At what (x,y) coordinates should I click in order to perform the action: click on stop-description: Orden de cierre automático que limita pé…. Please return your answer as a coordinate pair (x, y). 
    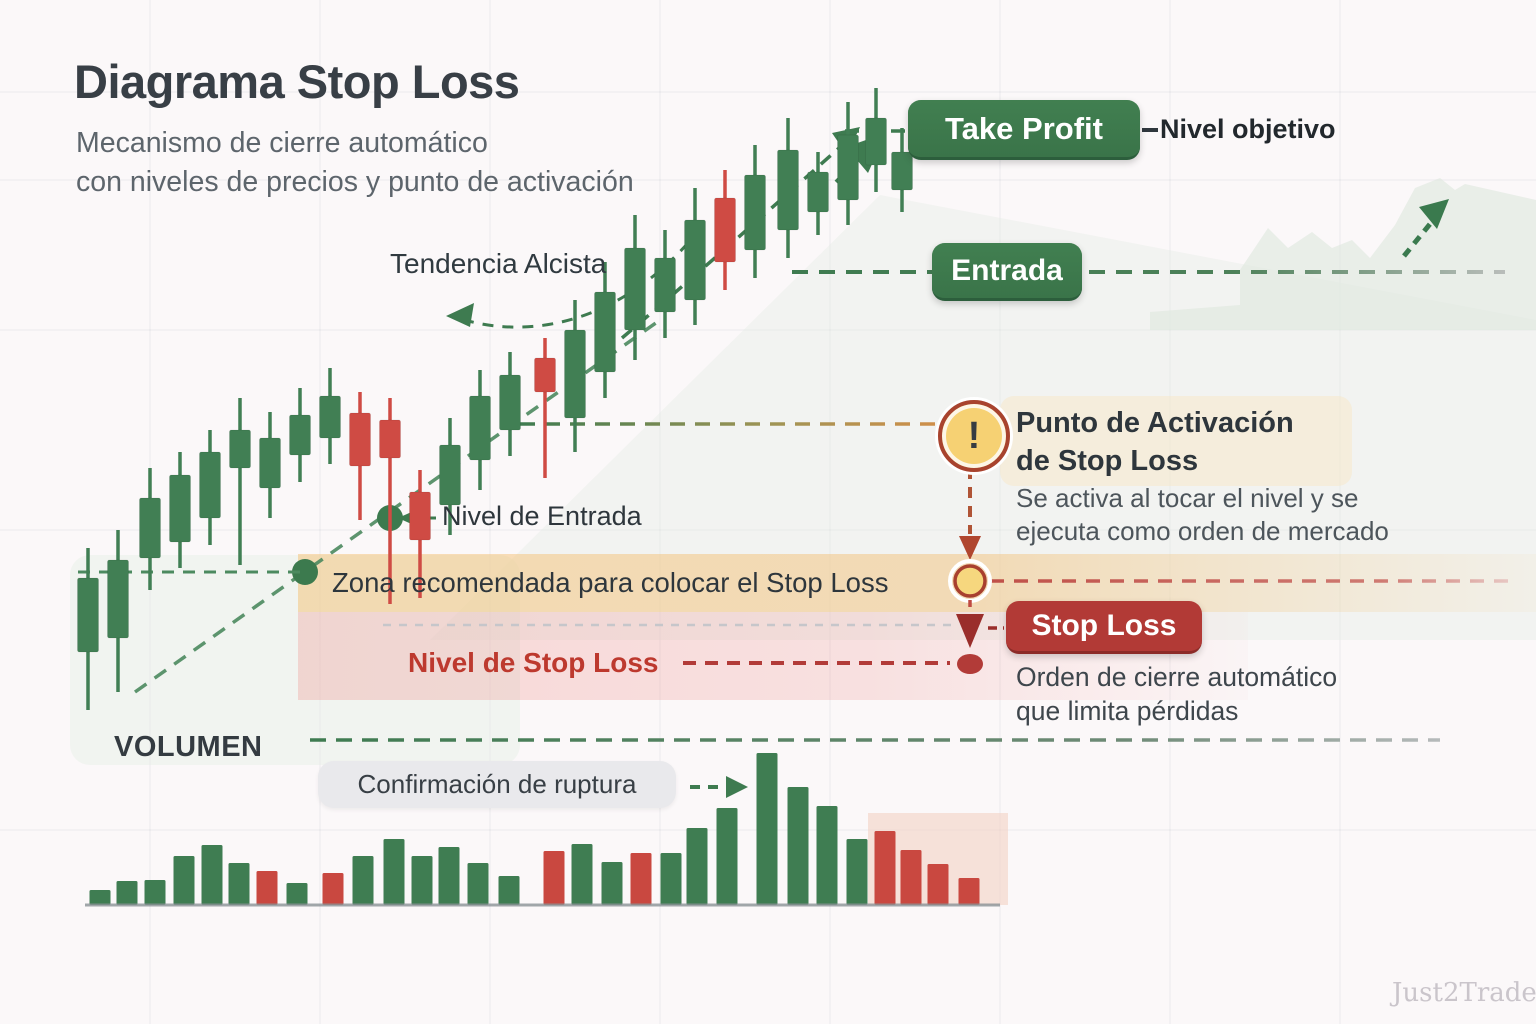
    Looking at the image, I should click on (1176, 694).